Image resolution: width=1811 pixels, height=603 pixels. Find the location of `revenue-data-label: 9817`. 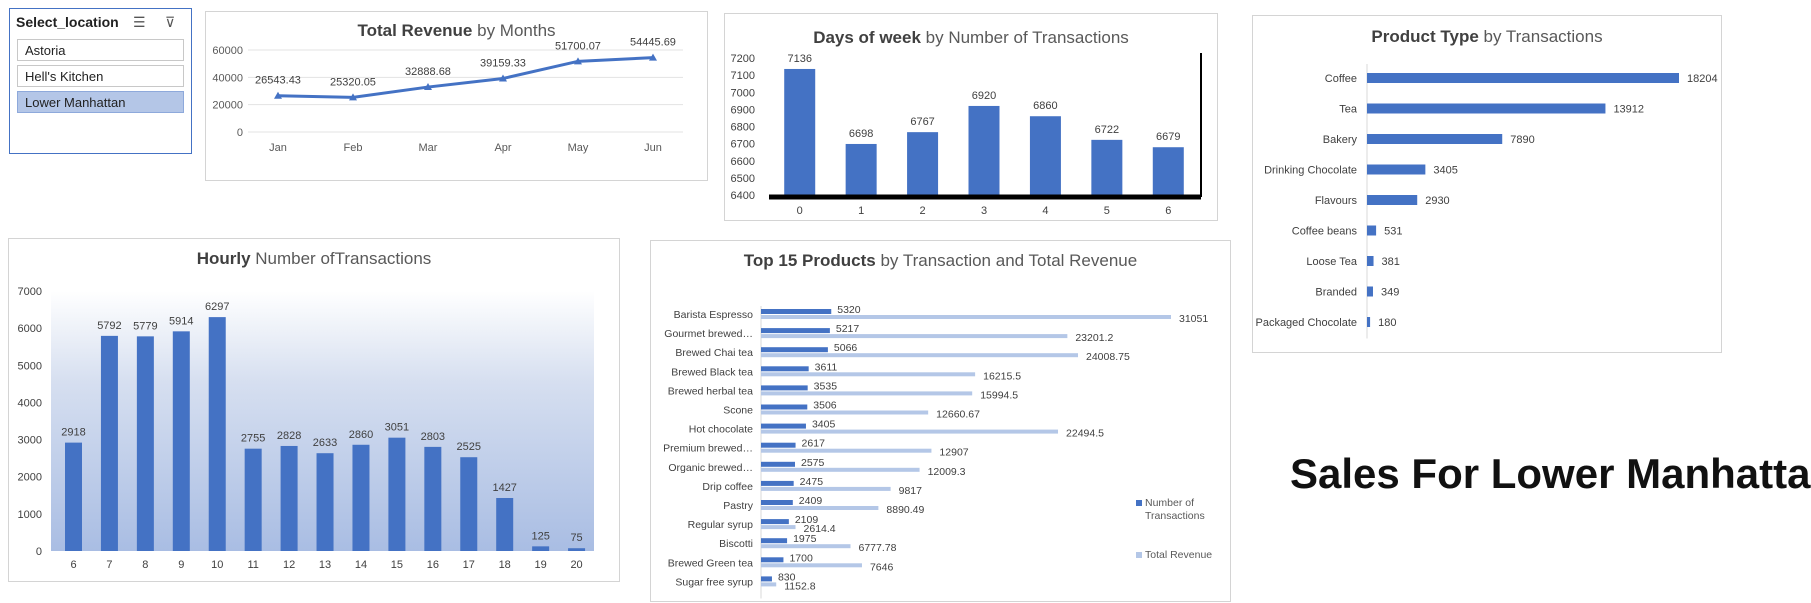

revenue-data-label: 9817 is located at coordinates (911, 491).